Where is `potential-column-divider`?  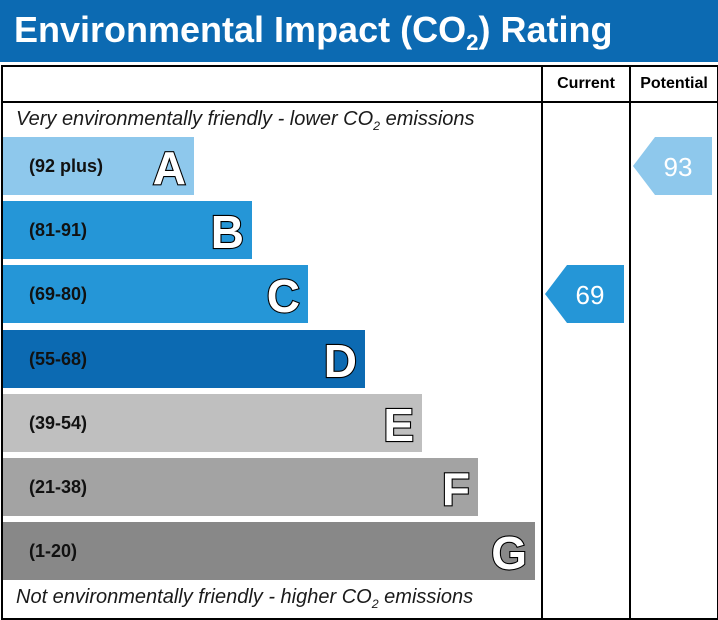 potential-column-divider is located at coordinates (630, 341).